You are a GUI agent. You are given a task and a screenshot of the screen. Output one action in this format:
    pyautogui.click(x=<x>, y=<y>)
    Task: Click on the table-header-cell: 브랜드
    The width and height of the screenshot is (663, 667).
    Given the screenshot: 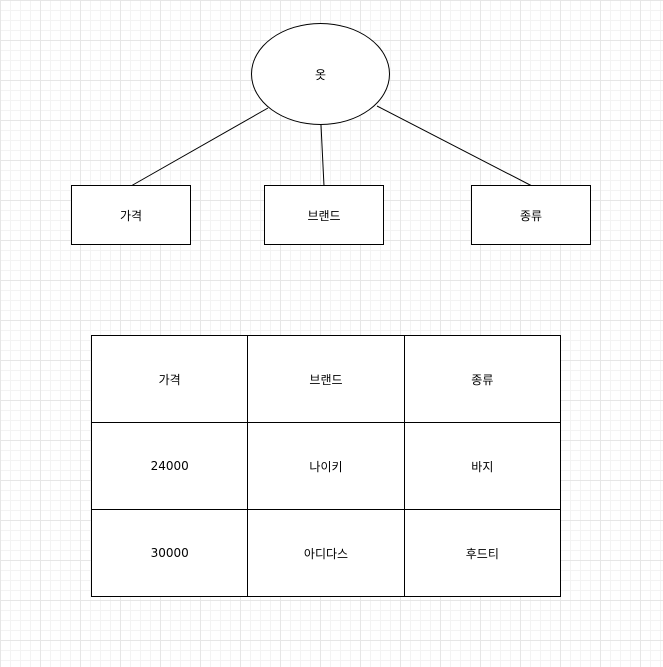 What is the action you would take?
    pyautogui.click(x=326, y=379)
    